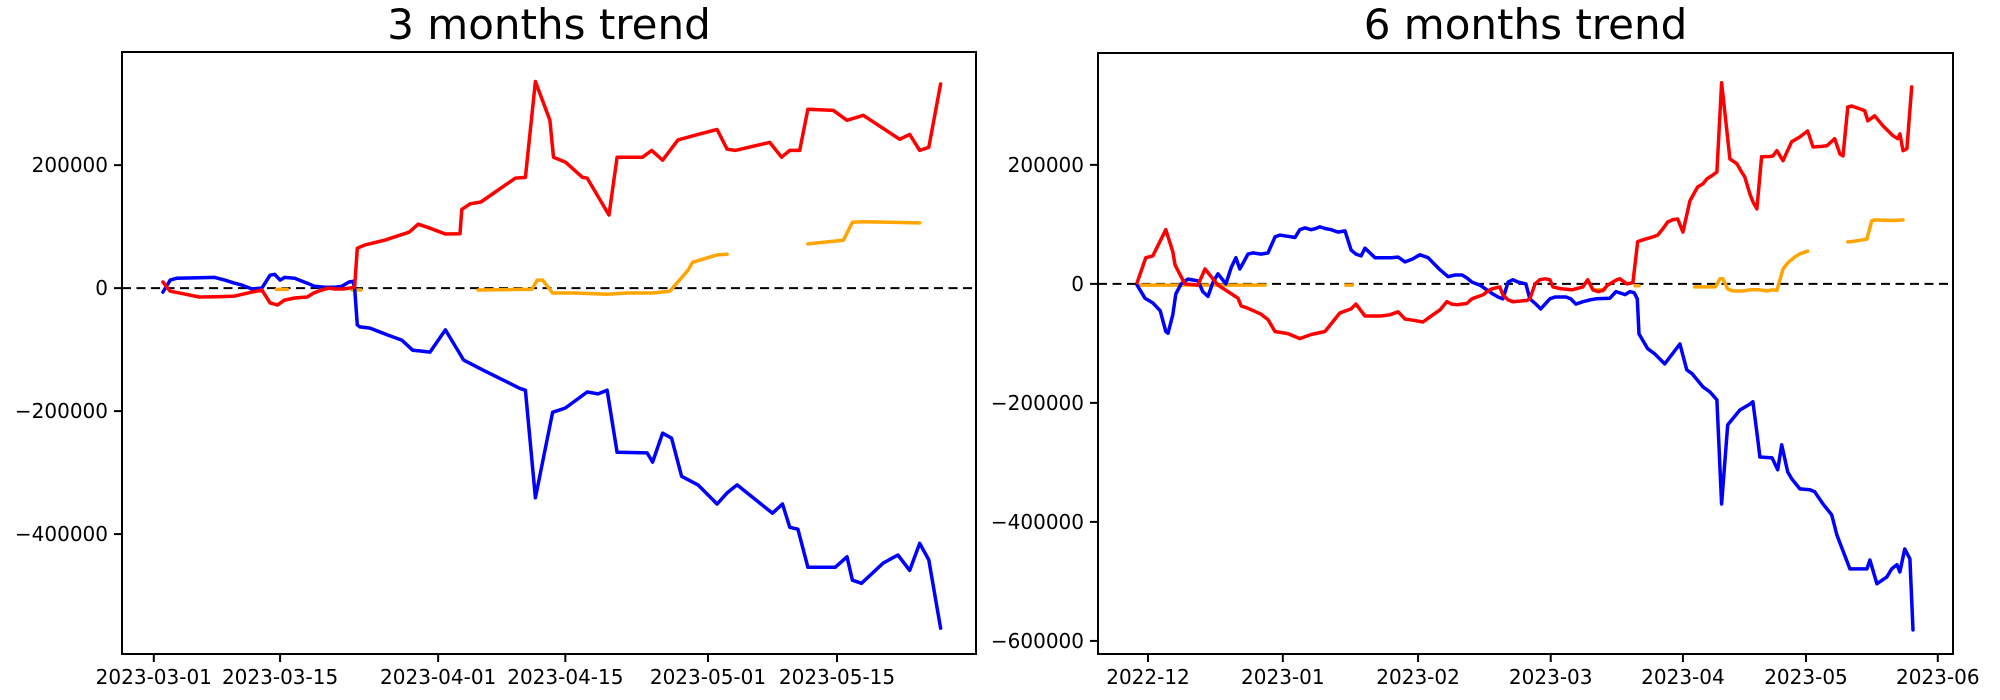  Describe the element at coordinates (1283, 677) in the screenshot. I see `x-tick-label: 2023-01` at that location.